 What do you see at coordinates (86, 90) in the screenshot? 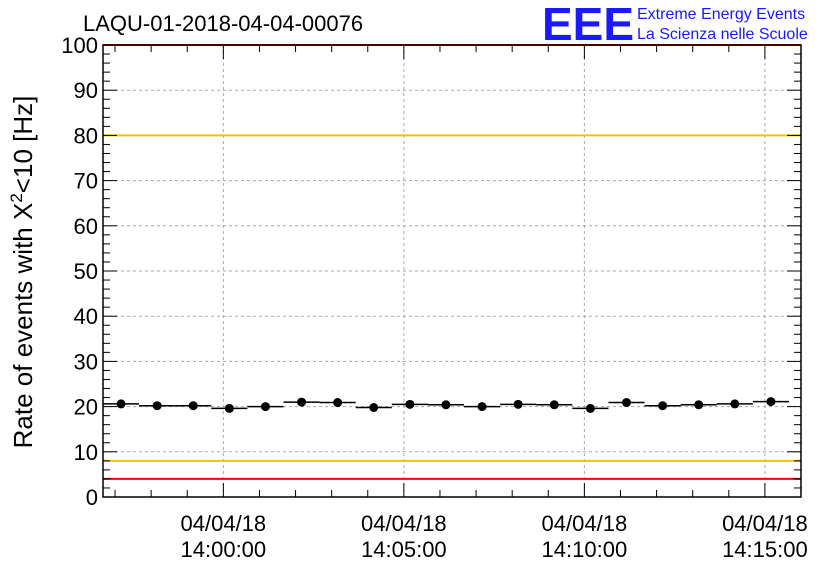
I see `y-tick-label: 90` at bounding box center [86, 90].